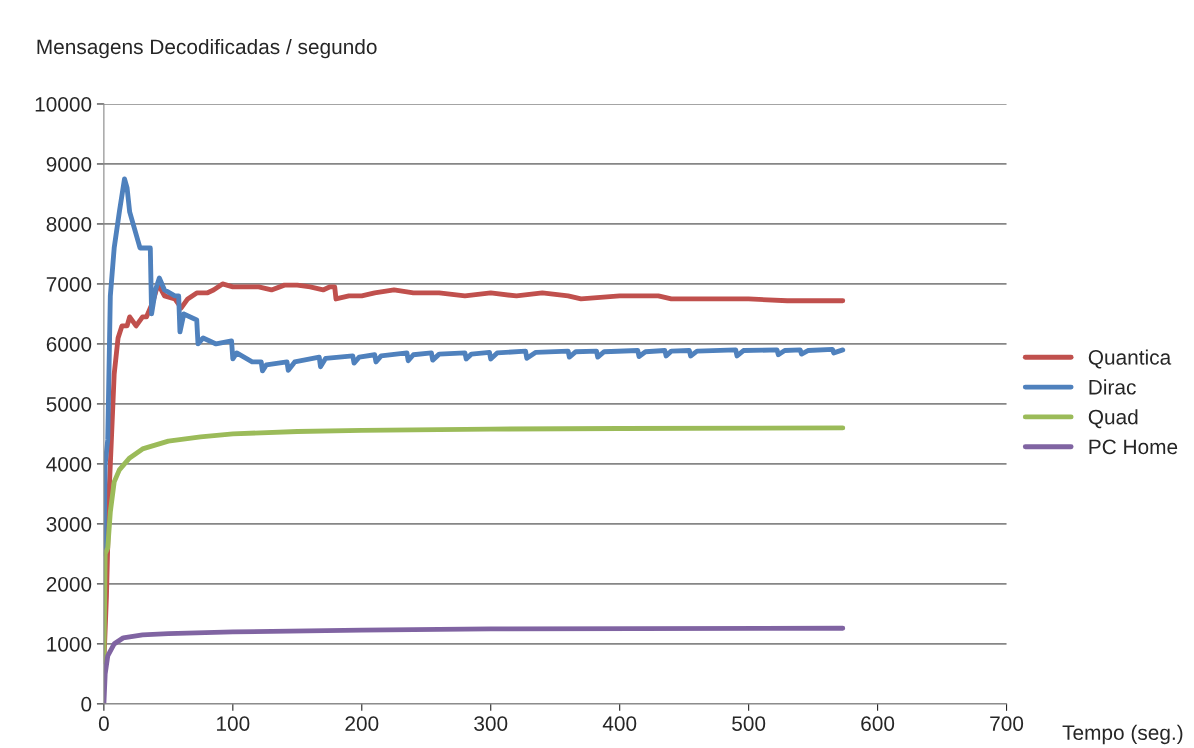  I want to click on y-tick-label: 7000, so click(69, 284).